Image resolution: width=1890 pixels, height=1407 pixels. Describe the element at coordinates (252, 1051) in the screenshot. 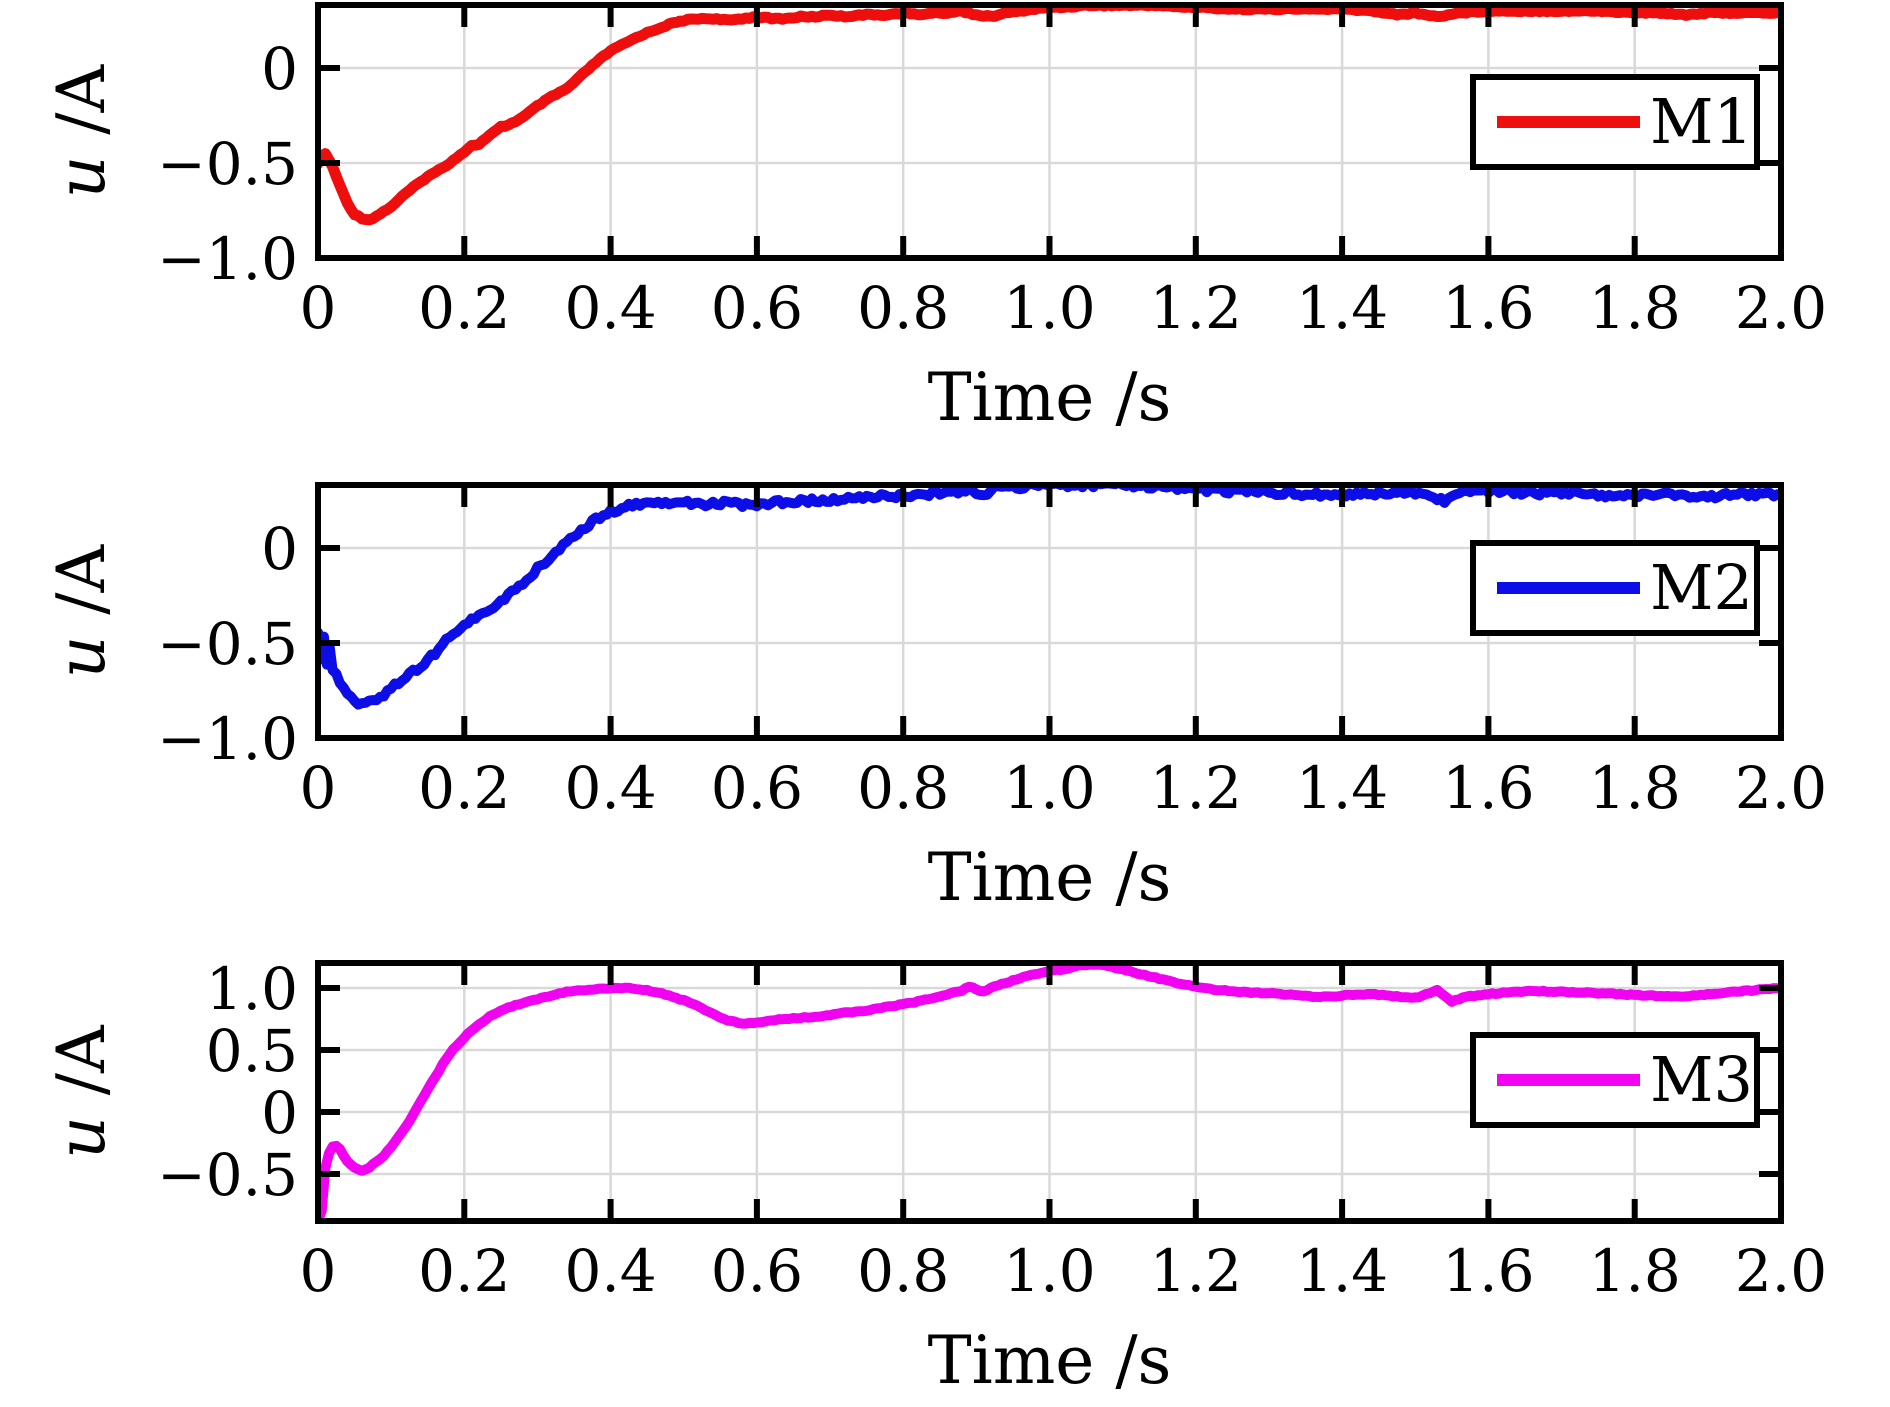

I see `y-tick-label: 0.5` at that location.